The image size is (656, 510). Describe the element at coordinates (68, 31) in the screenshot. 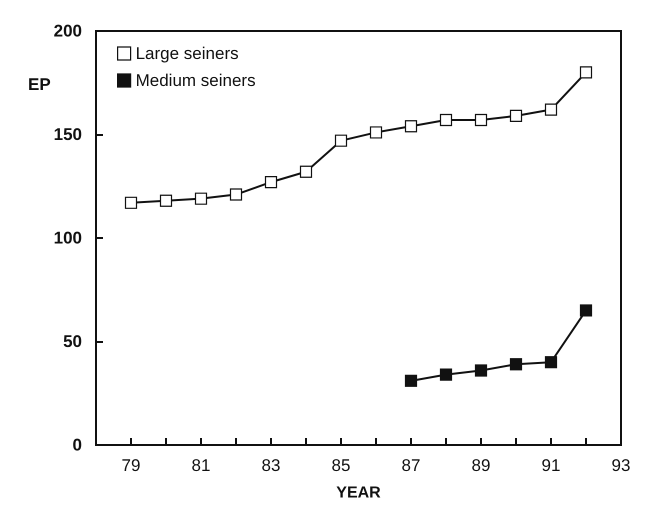

I see `y-tick-label: 200` at that location.